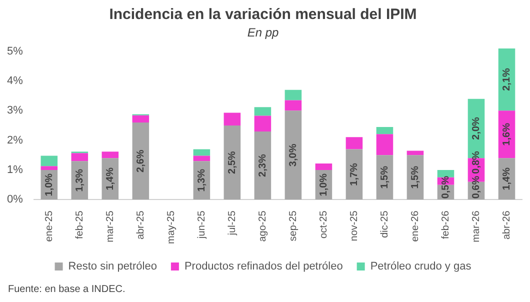 Image resolution: width=530 pixels, height=302 pixels. What do you see at coordinates (476, 128) in the screenshot?
I see `data-label: 2,0%` at bounding box center [476, 128].